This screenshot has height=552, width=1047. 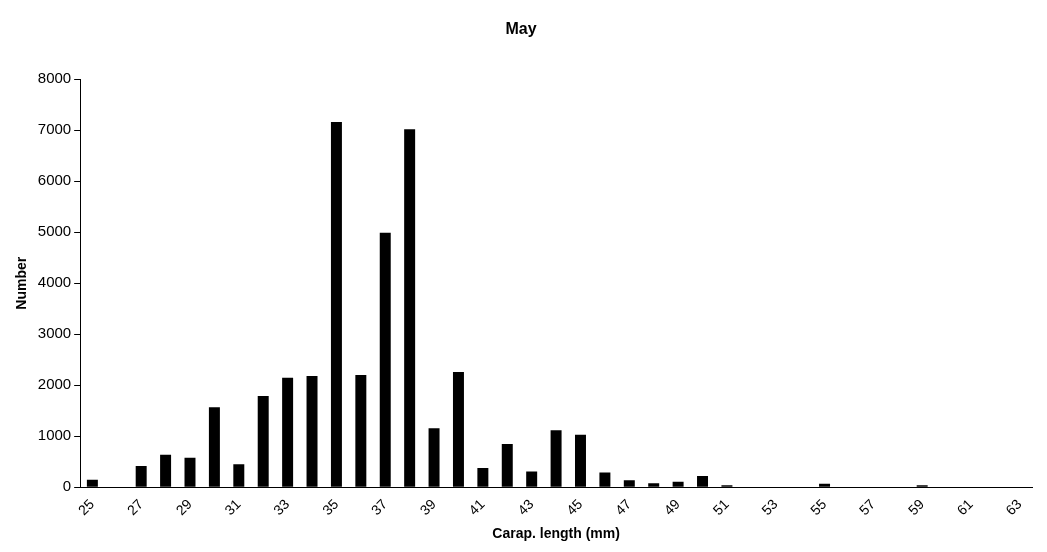 What do you see at coordinates (21, 283) in the screenshot?
I see `y-axis-title: Number` at bounding box center [21, 283].